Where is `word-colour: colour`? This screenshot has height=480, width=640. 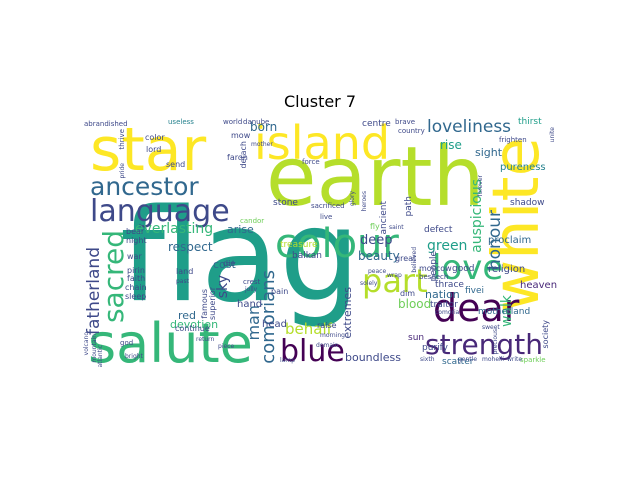
word-colour: colour is located at coordinates (337, 244).